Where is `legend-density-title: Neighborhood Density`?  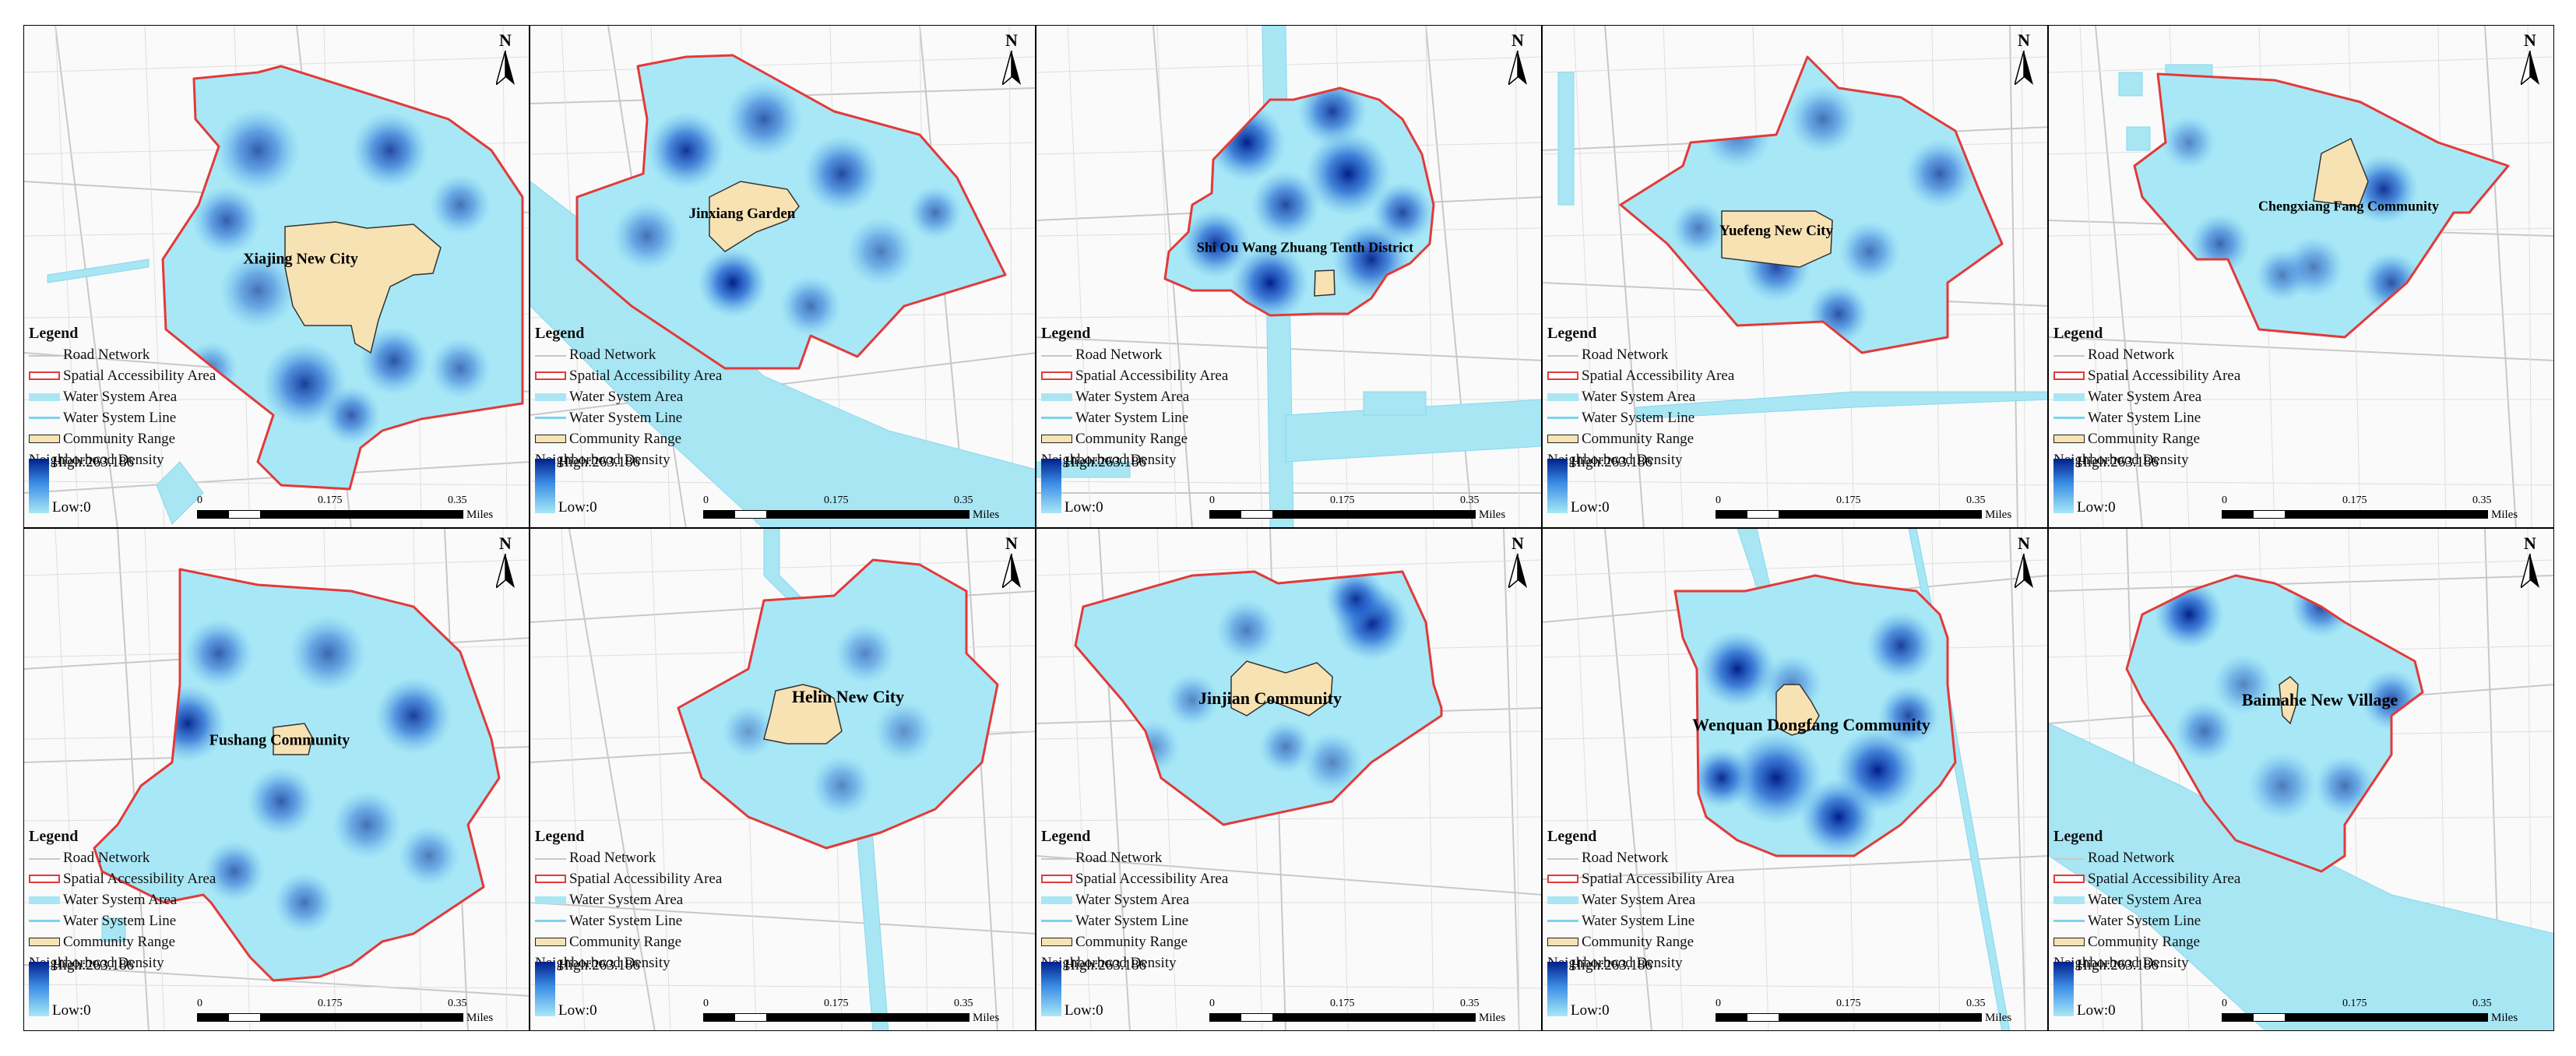 legend-density-title: Neighborhood Density is located at coordinates (2121, 460).